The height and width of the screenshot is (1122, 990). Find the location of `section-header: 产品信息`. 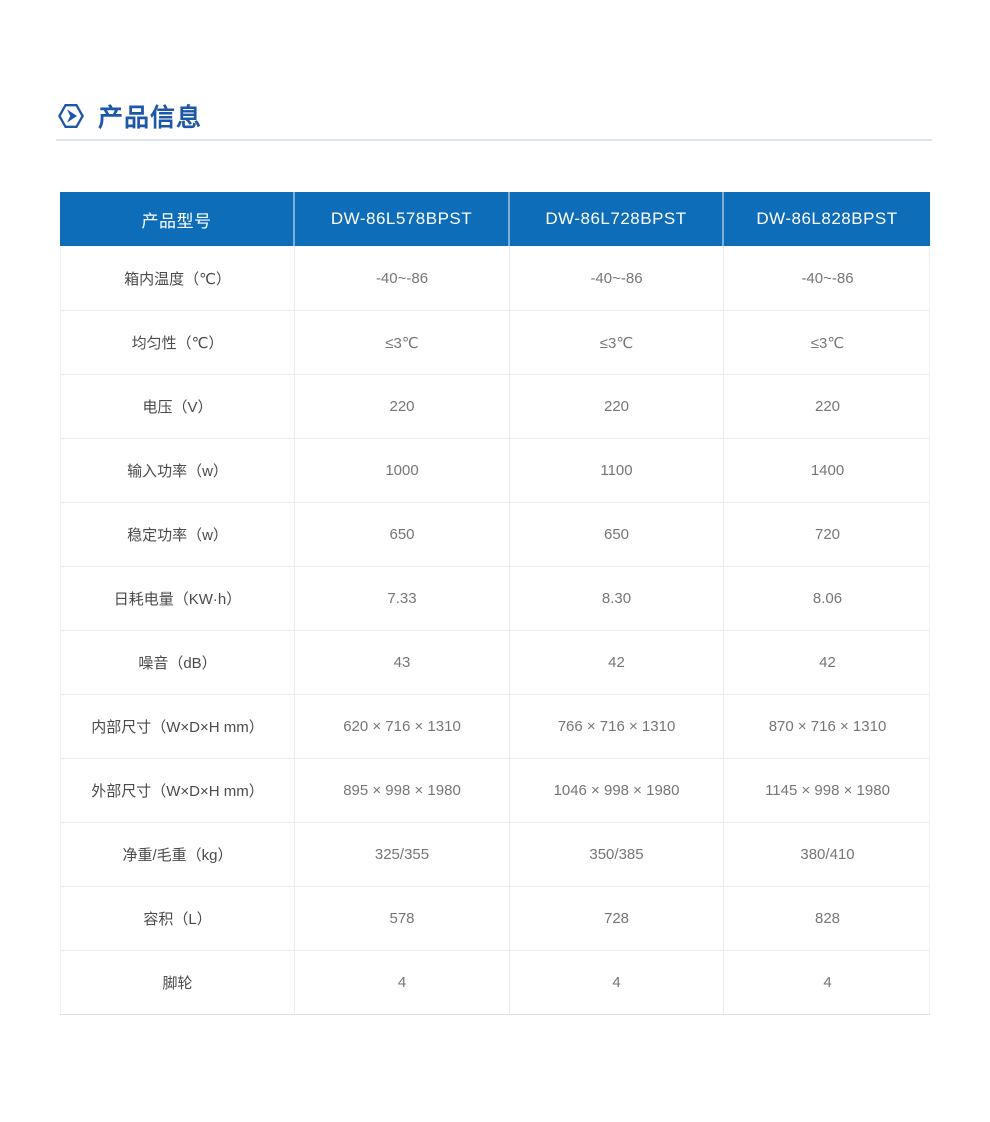

section-header: 产品信息 is located at coordinates (129, 116).